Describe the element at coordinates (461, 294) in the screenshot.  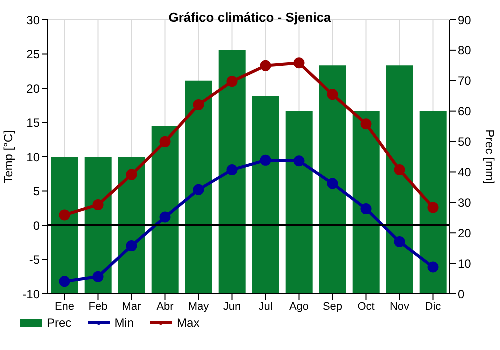
I see `y2-tick-label: 0` at that location.